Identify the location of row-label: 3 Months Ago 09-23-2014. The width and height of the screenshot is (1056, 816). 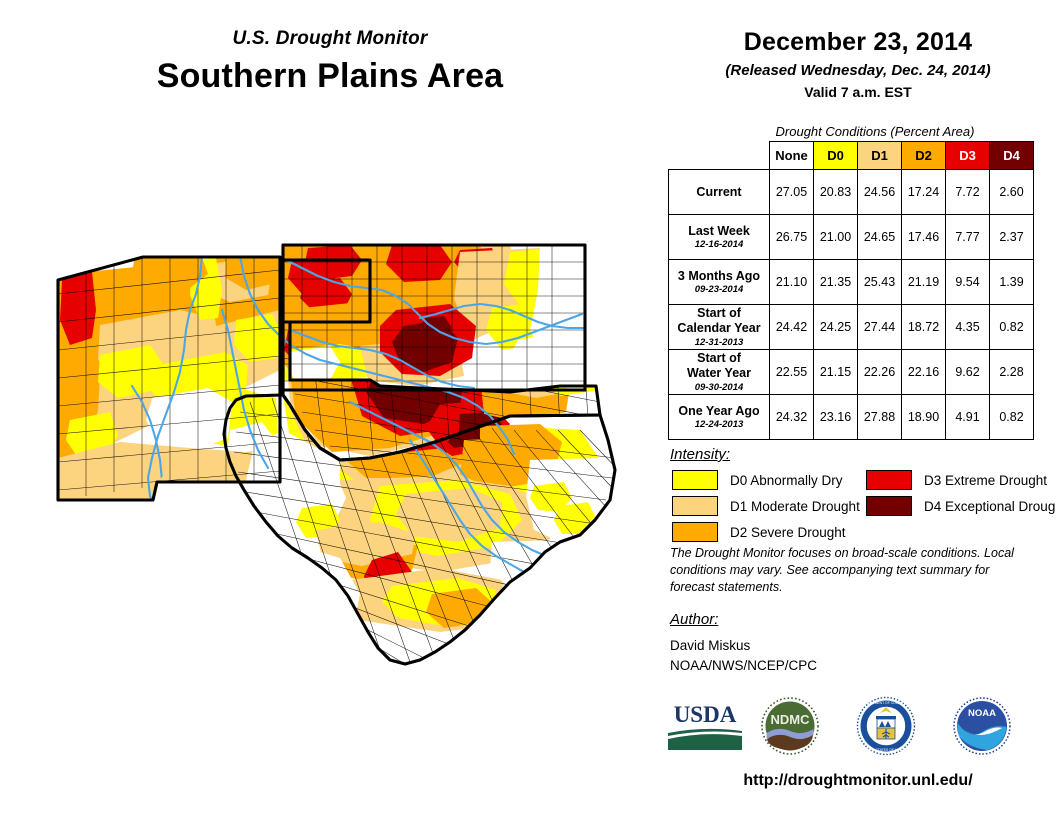
(719, 282).